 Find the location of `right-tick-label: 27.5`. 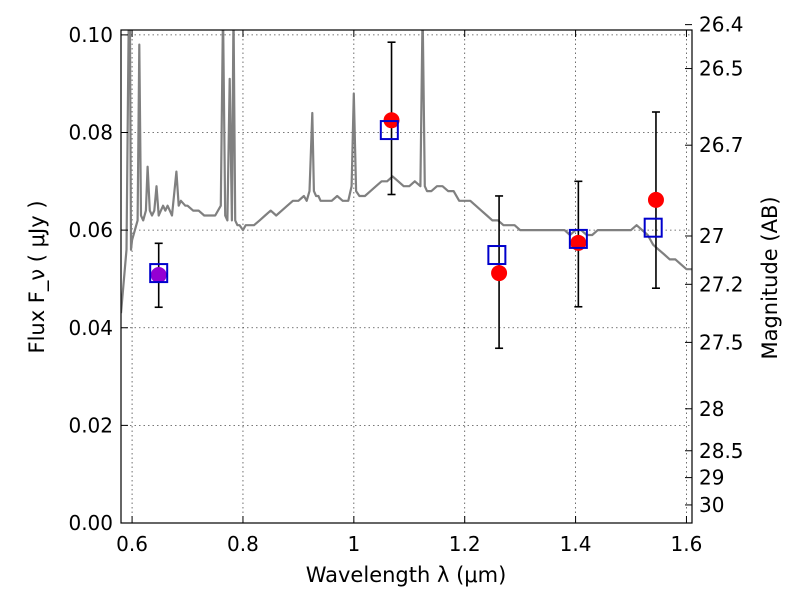

right-tick-label: 27.5 is located at coordinates (721, 342).